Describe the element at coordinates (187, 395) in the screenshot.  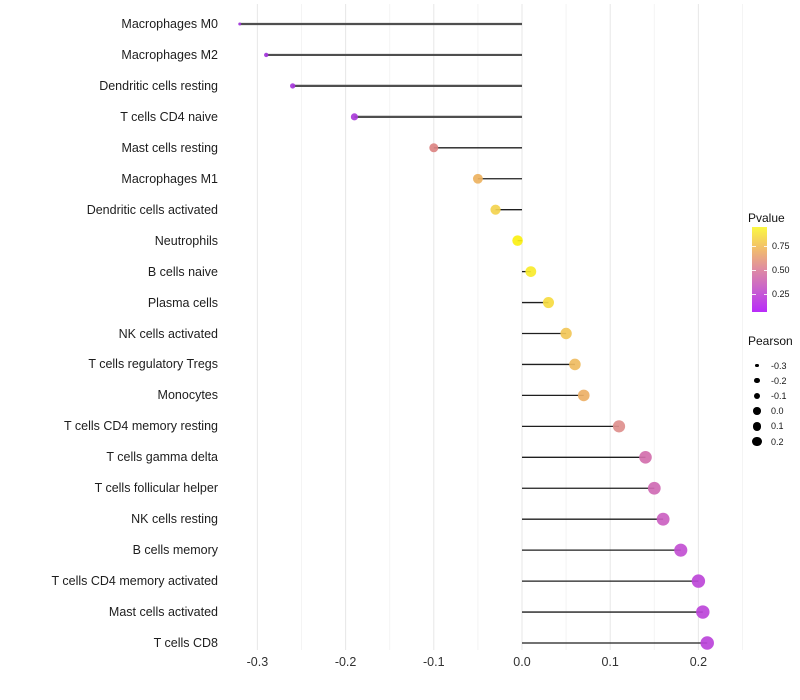
I see `y-axis-label: Monocytes` at that location.